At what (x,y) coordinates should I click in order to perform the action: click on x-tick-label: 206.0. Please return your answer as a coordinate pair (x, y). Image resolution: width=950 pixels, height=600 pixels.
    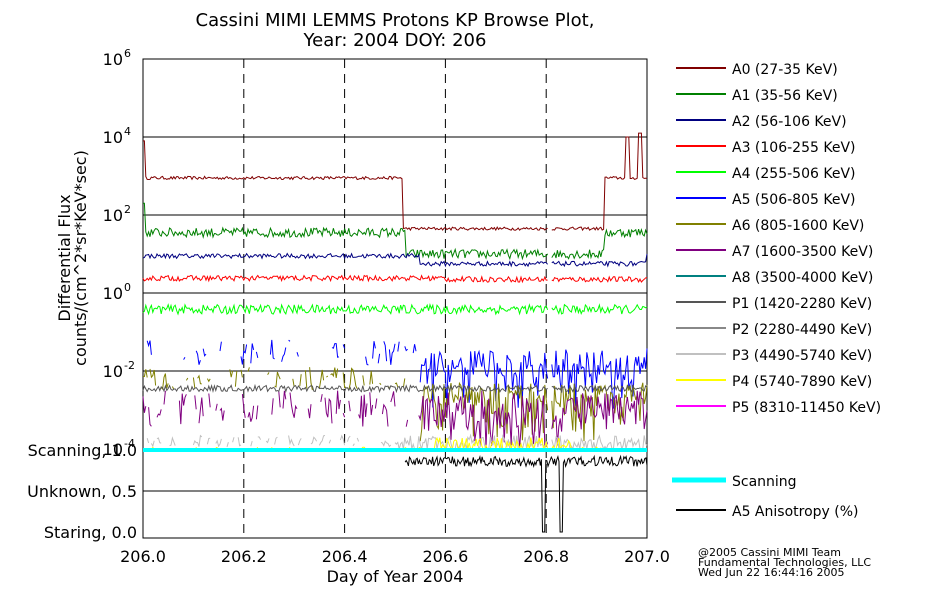
    Looking at the image, I should click on (143, 556).